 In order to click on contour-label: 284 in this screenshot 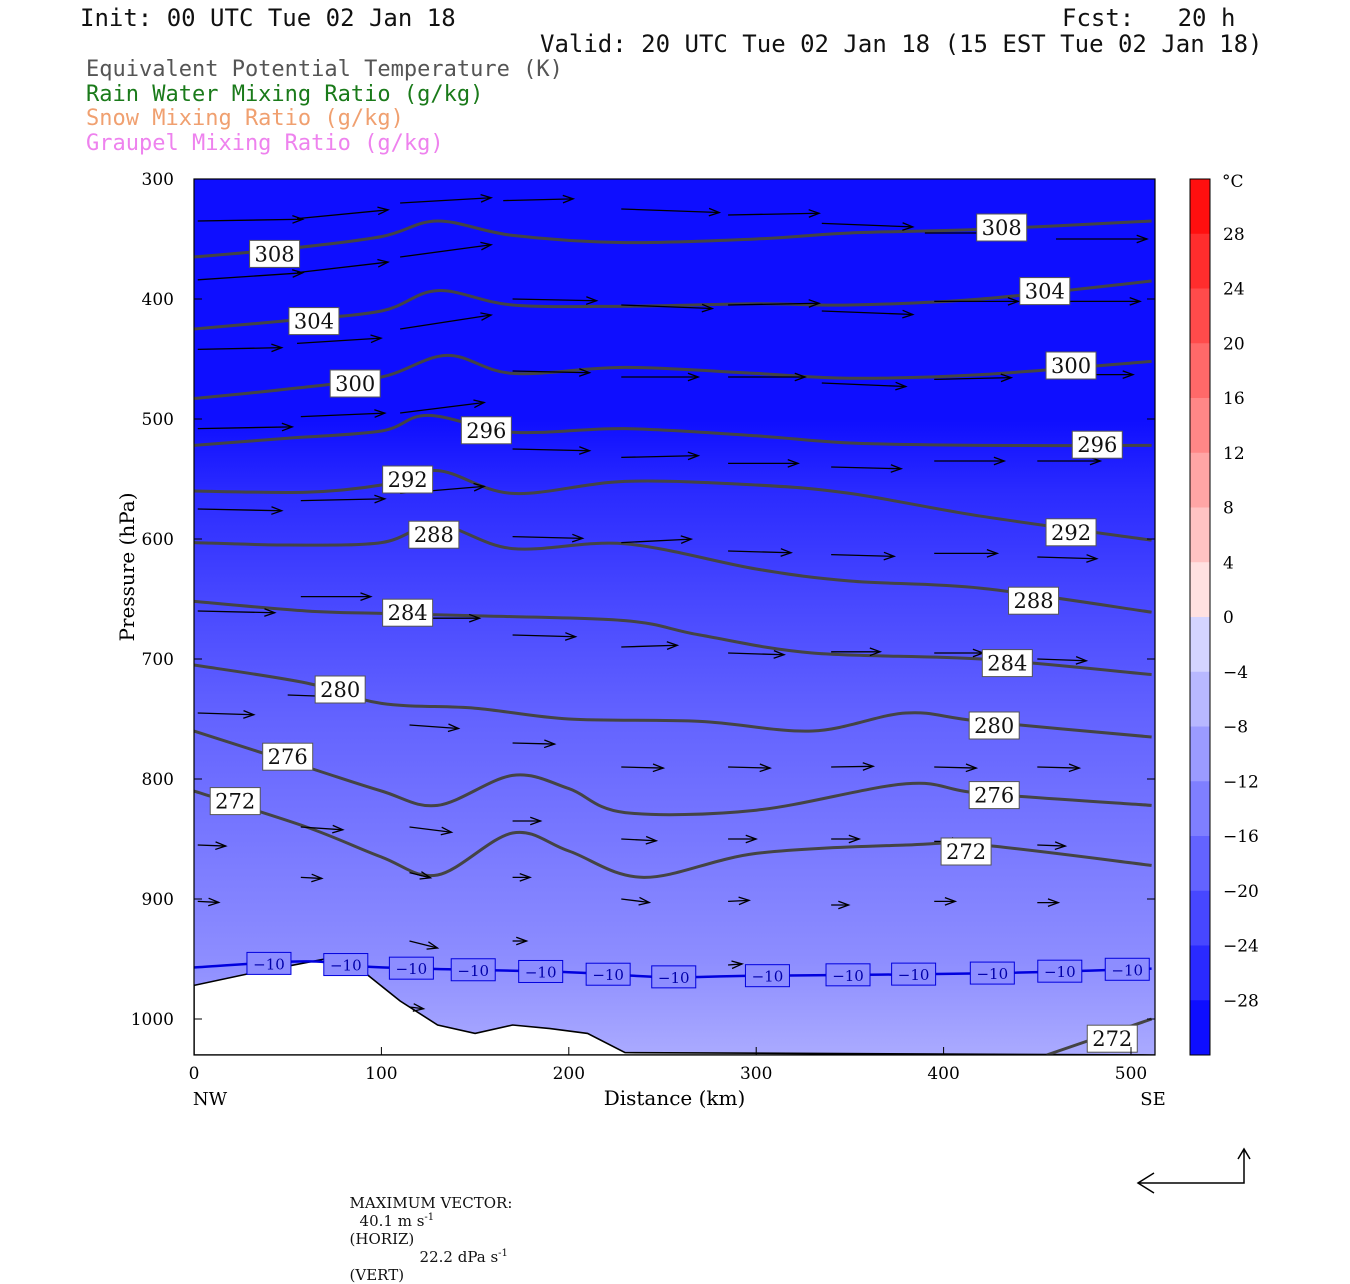, I will do `click(1007, 664)`.